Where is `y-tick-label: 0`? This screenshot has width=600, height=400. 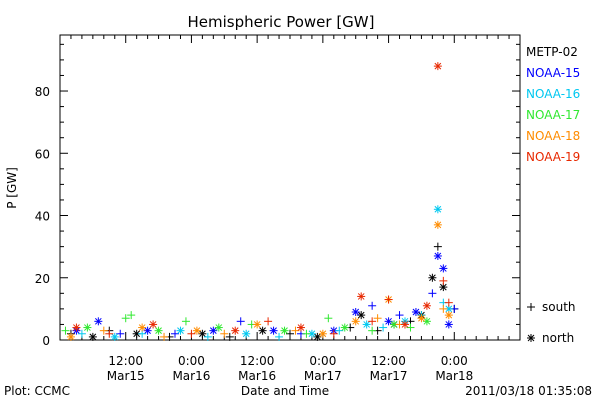
y-tick-label: 0 is located at coordinates (46, 341).